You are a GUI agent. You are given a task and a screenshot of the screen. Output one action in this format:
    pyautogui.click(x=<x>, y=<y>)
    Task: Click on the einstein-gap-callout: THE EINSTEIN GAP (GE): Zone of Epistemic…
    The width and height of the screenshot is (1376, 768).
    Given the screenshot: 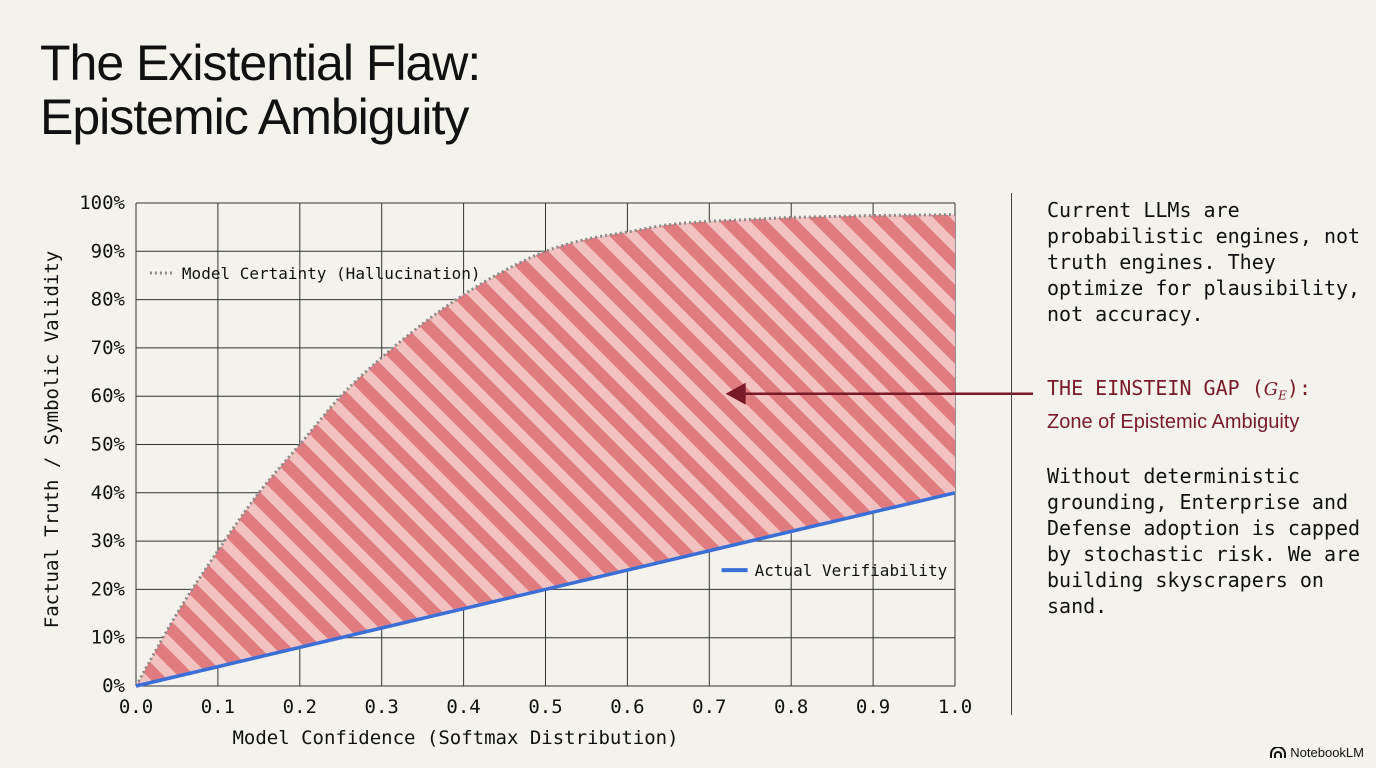 What is the action you would take?
    pyautogui.click(x=1207, y=405)
    